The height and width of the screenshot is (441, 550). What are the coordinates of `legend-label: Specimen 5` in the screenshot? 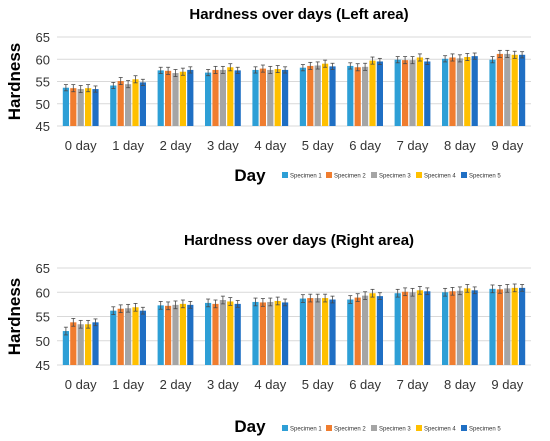 It's located at (485, 430).